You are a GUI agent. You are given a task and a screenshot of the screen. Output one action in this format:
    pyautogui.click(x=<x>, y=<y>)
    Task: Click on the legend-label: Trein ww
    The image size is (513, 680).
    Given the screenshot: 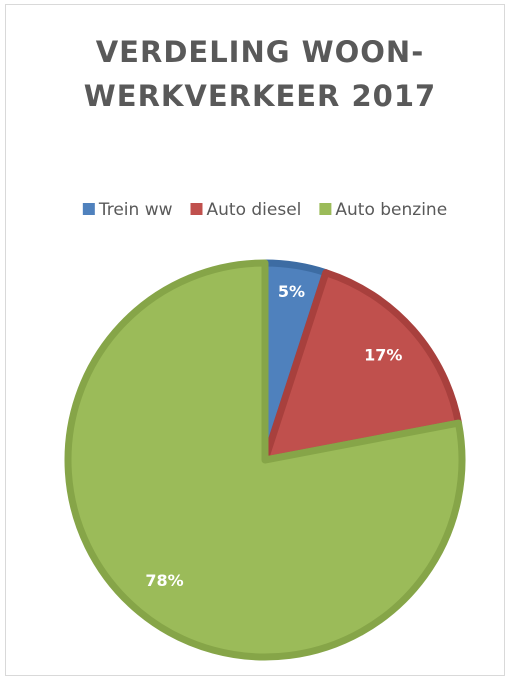 What is the action you would take?
    pyautogui.click(x=135, y=210)
    